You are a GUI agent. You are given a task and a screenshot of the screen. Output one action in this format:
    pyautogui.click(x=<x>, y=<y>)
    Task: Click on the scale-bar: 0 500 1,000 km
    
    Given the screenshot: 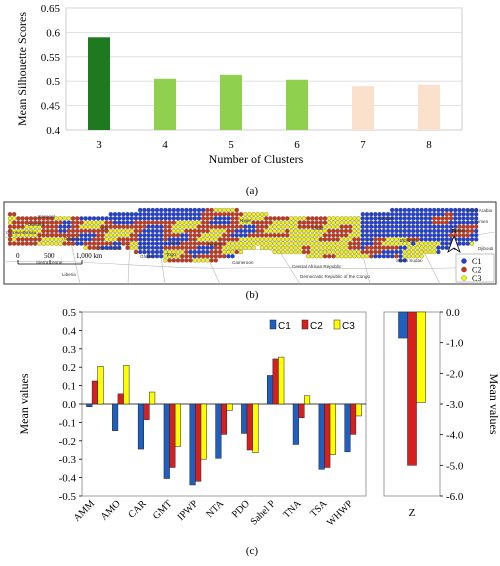 What is the action you would take?
    pyautogui.click(x=59, y=258)
    